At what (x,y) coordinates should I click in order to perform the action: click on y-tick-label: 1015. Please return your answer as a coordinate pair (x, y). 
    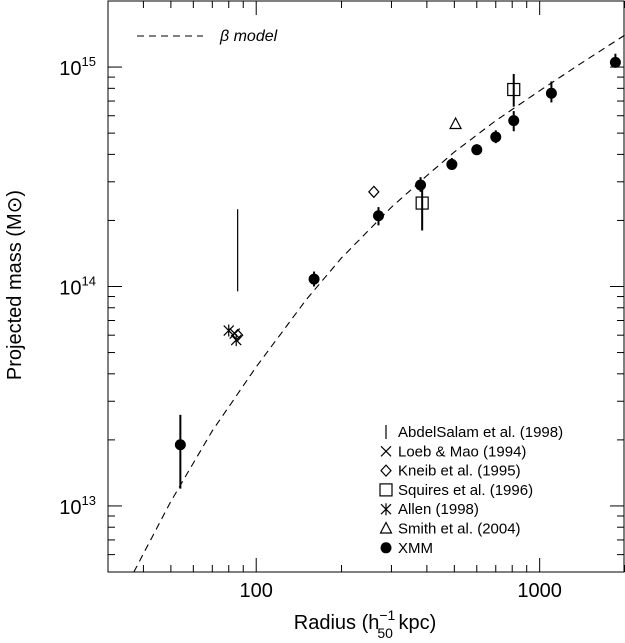
    Looking at the image, I should click on (77, 67).